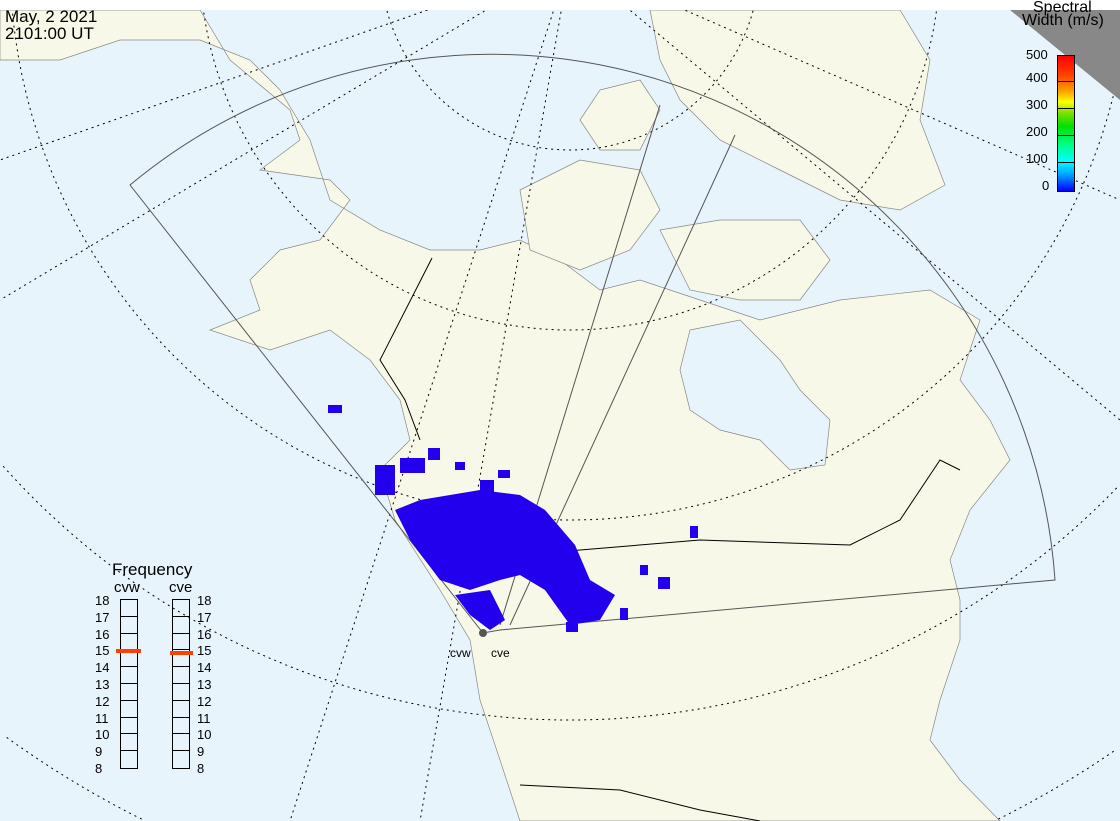  Describe the element at coordinates (500, 653) in the screenshot. I see `radar-label-cve: cve` at that location.